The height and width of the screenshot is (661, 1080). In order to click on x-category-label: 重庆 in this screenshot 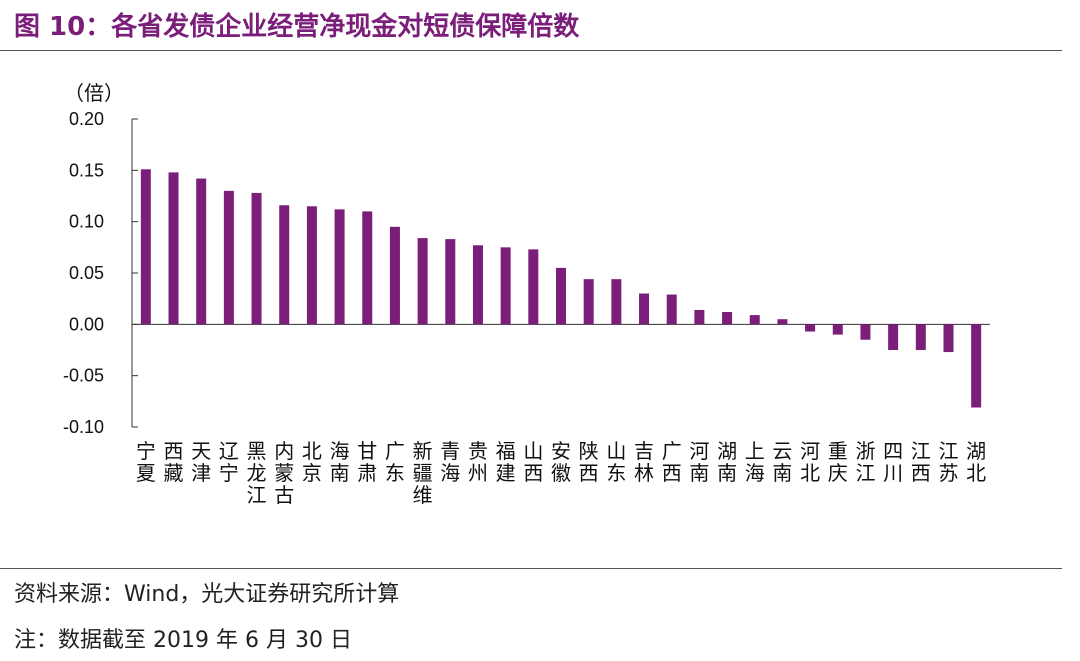, I will do `click(838, 462)`.